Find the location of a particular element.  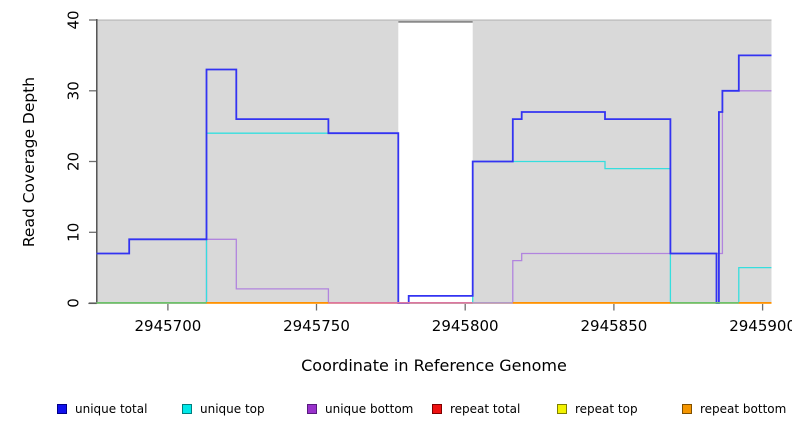

legend-item-repeat-total: repeat total is located at coordinates (494, 409).